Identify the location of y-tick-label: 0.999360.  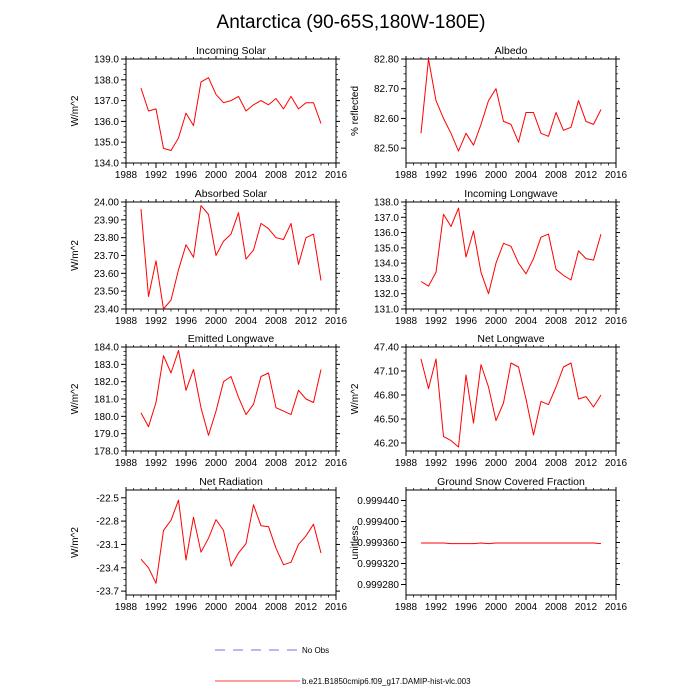
(378, 543).